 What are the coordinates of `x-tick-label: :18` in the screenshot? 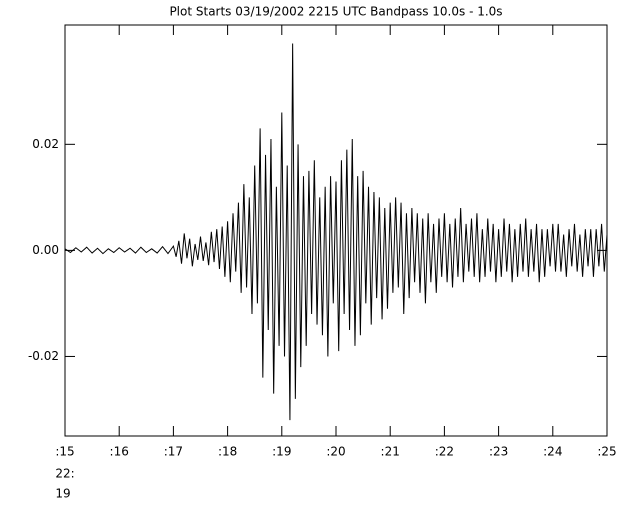 It's located at (227, 452).